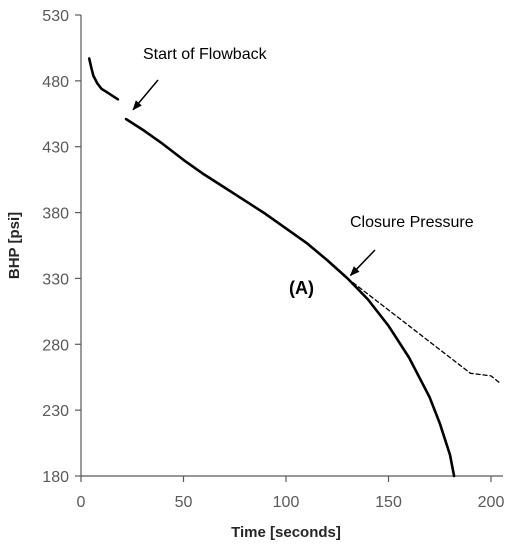 Image resolution: width=515 pixels, height=550 pixels. What do you see at coordinates (55, 345) in the screenshot?
I see `y-tick-label: 280` at bounding box center [55, 345].